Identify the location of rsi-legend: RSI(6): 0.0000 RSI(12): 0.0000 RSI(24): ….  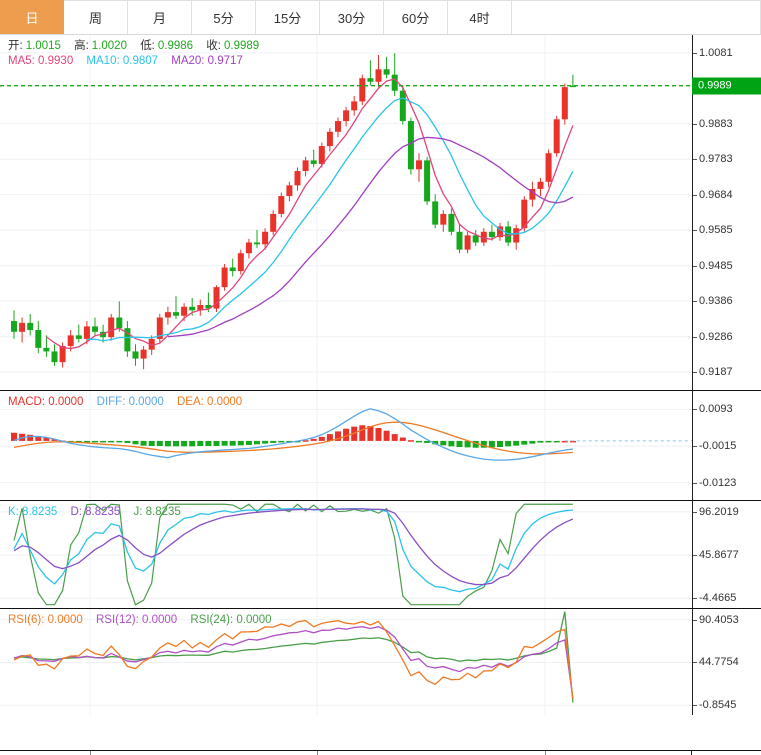
(145, 620).